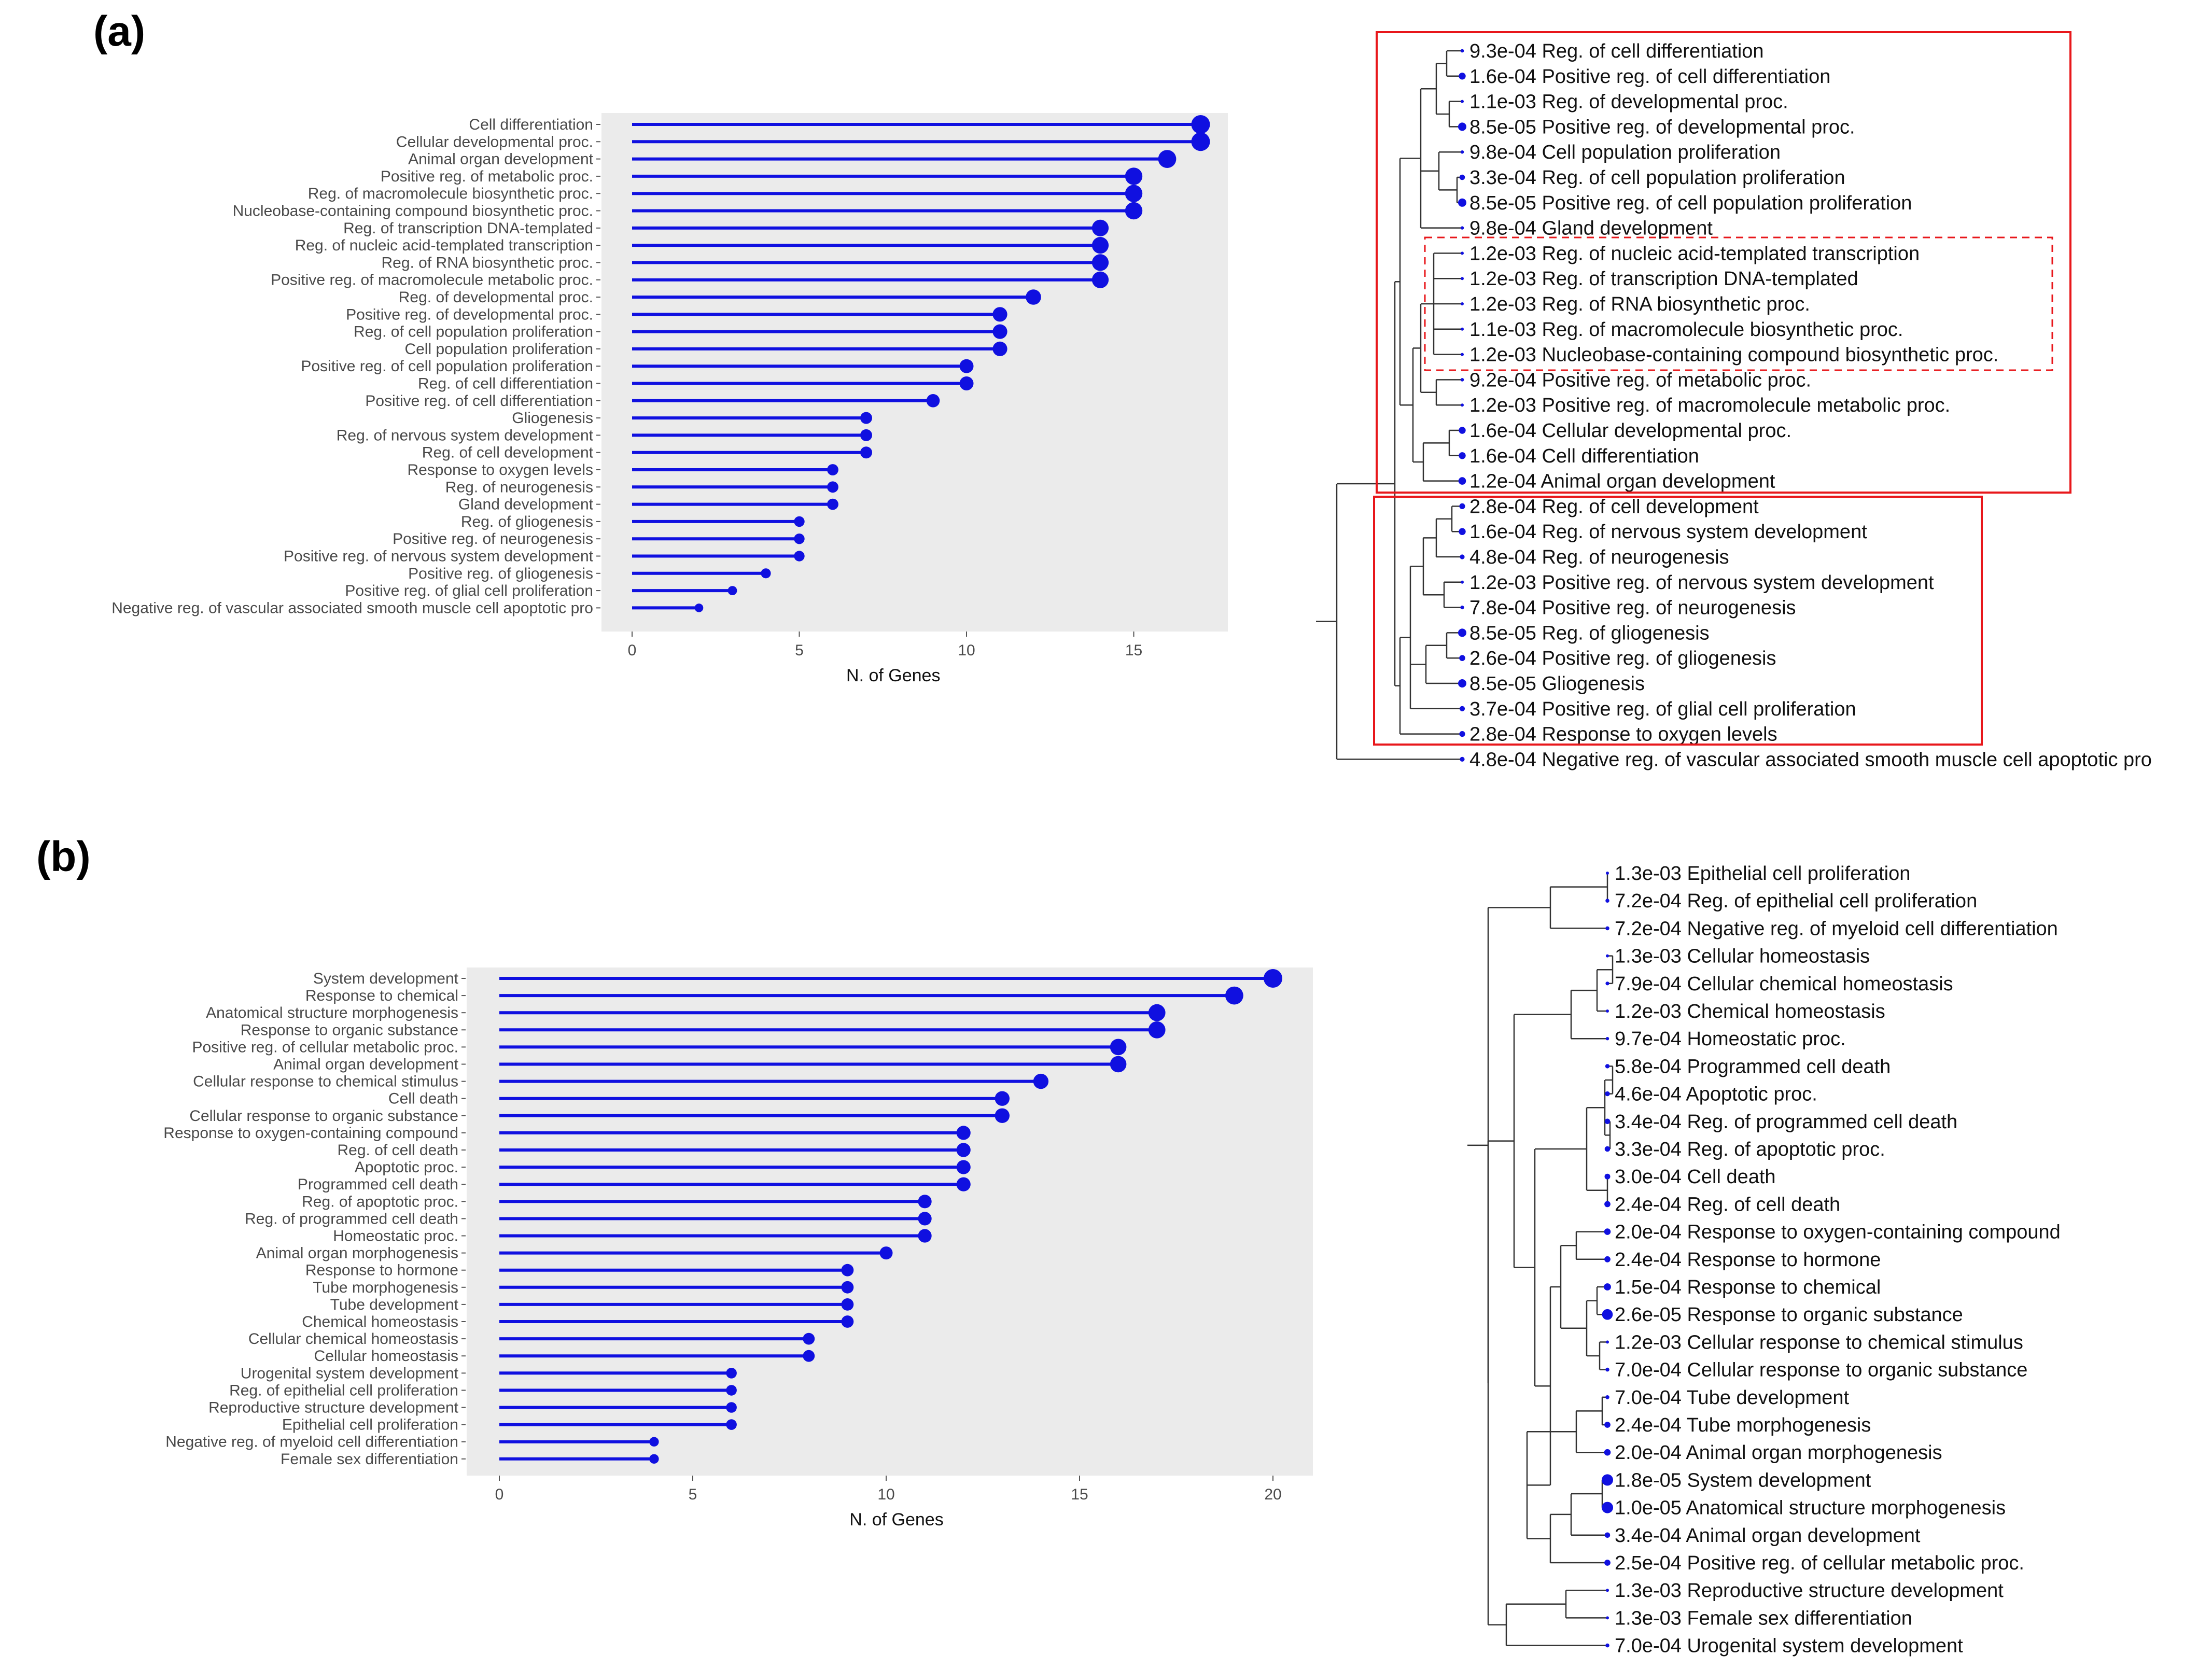 The height and width of the screenshot is (1669, 2212). I want to click on lollipop-b-reproductive-structure-development: Reproductive structure development, so click(472, 1407).